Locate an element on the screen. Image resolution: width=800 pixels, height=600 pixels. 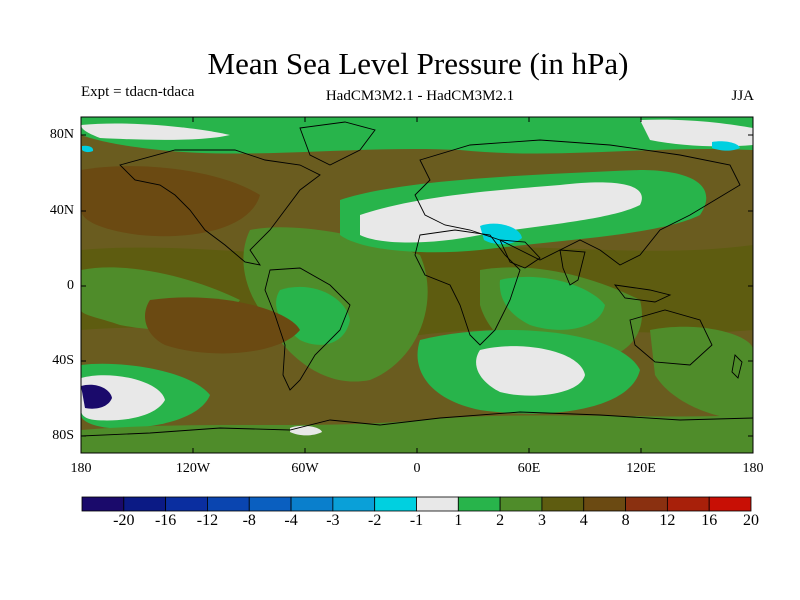
field-brown-north-pacific is located at coordinates (170, 201).